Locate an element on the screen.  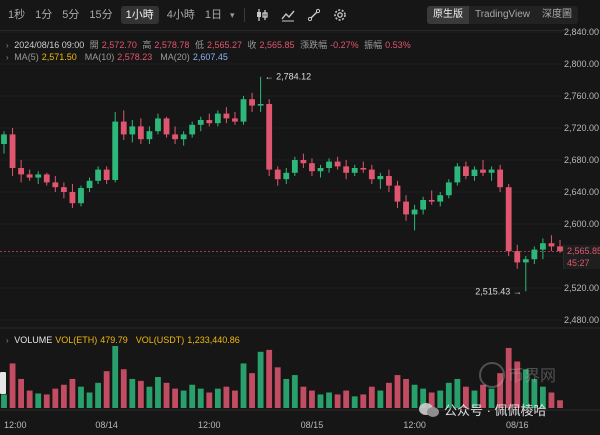
settings-icon is located at coordinates (340, 15).